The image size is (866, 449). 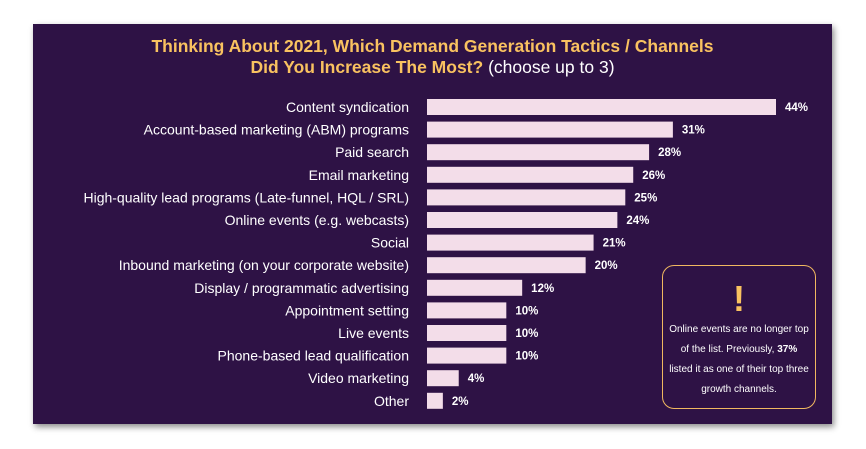 I want to click on callout-highlight: 37%, so click(x=787, y=349).